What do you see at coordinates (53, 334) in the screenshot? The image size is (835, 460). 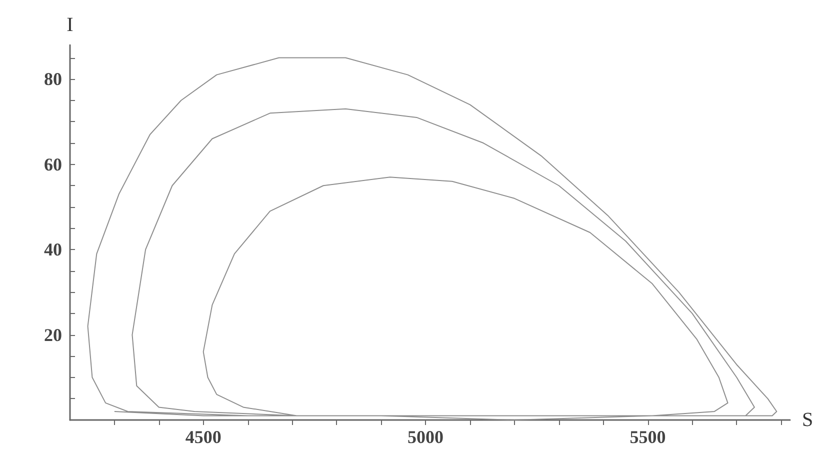 I see `y-tick-label: 20` at bounding box center [53, 334].